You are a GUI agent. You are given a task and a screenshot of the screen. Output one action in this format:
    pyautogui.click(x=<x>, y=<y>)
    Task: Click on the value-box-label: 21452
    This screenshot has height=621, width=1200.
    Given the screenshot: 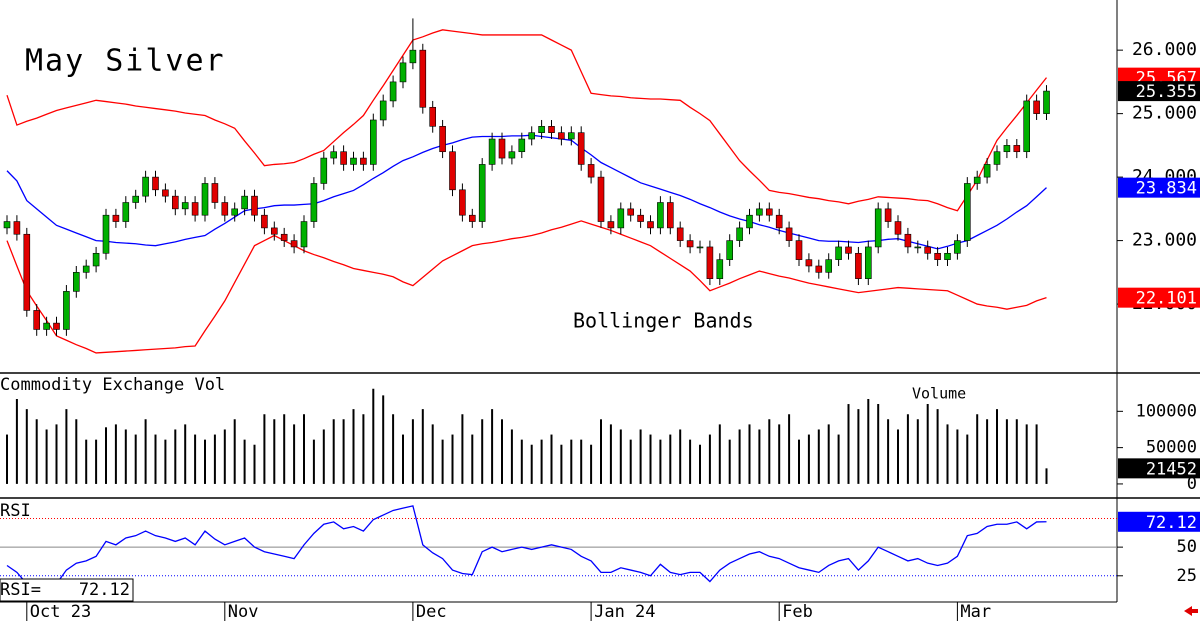 What is the action you would take?
    pyautogui.click(x=1171, y=469)
    